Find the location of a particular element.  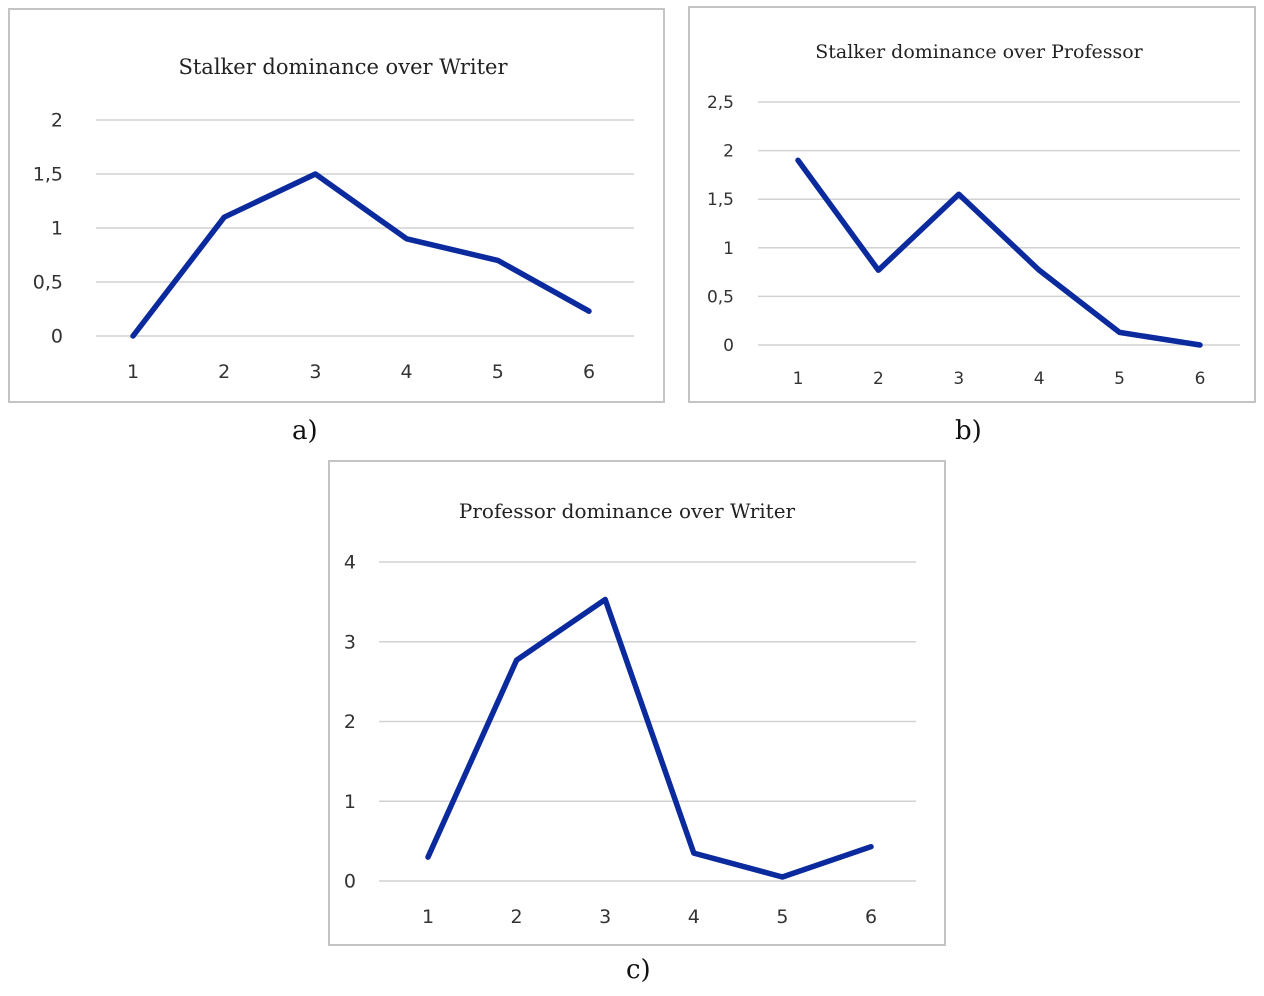

x-tick-label-a-3: 4 is located at coordinates (407, 372).